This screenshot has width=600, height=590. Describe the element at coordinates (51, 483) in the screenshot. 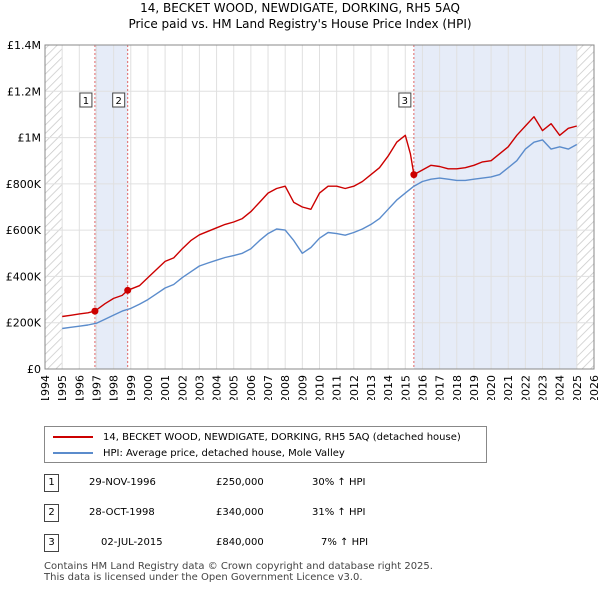

I see `sale-number: 1` at that location.